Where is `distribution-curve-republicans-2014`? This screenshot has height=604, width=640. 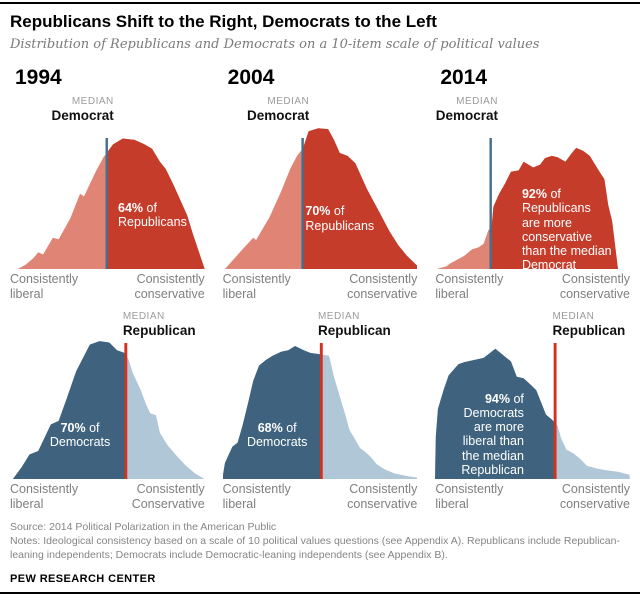
distribution-curve-republicans-2014 is located at coordinates (528, 203).